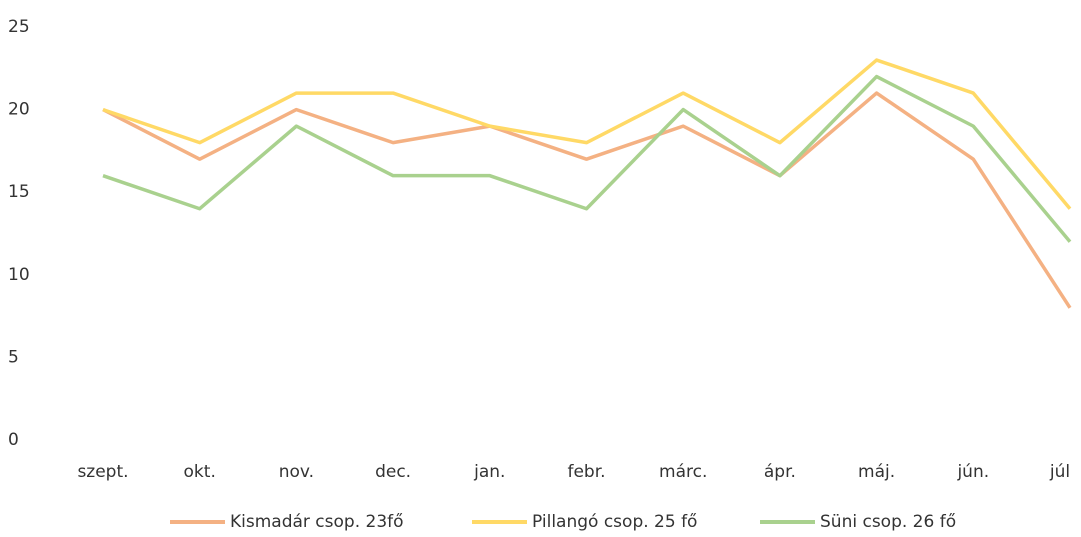  I want to click on x-tick-label: jan., so click(489, 472).